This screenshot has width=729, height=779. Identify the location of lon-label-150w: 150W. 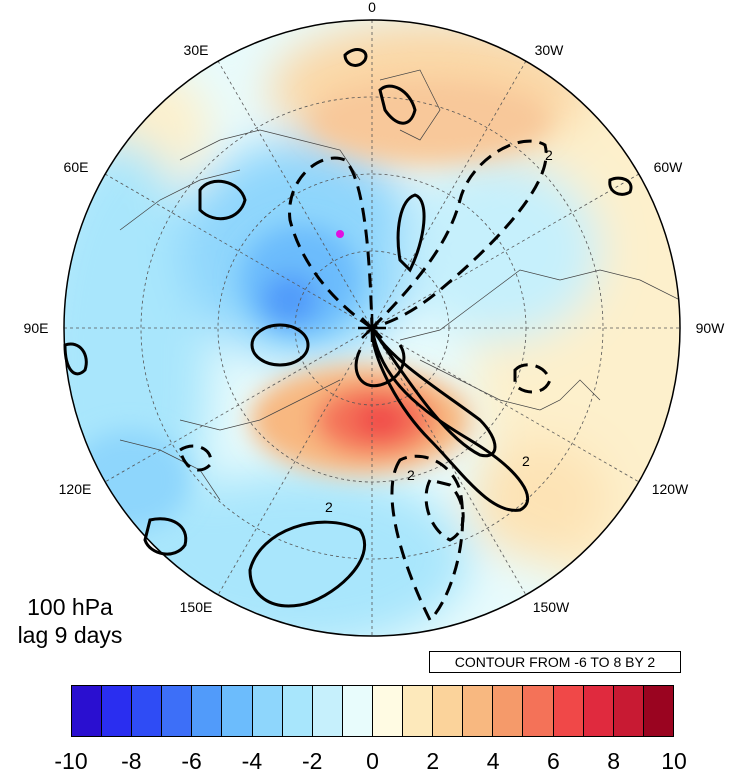
(551, 607).